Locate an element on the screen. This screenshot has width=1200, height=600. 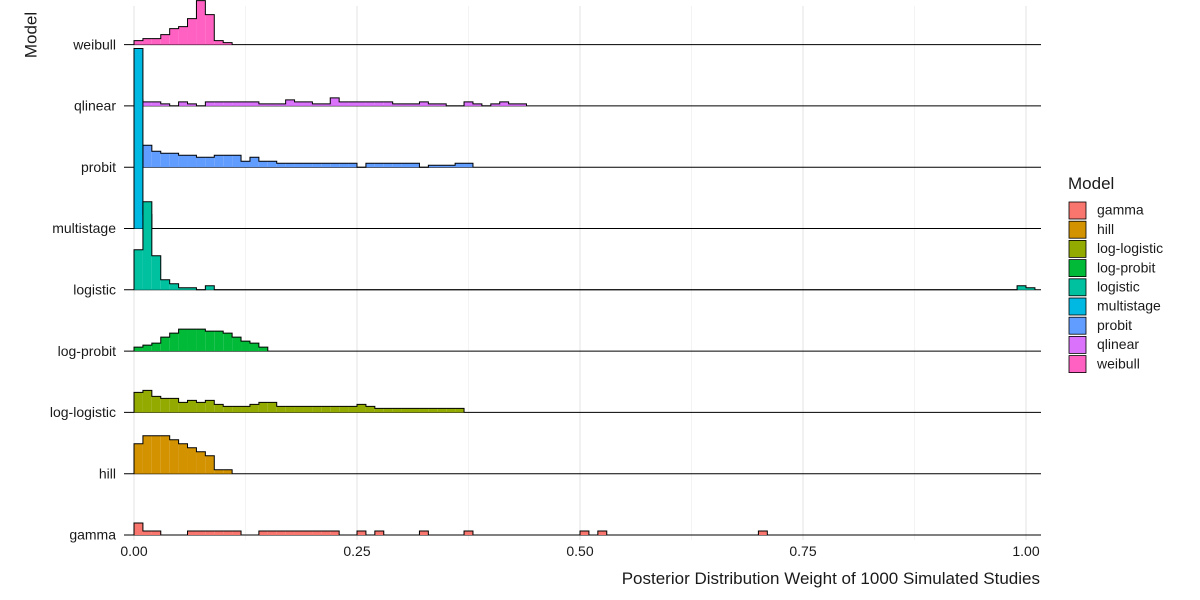
legend-label: log-logistic is located at coordinates (1130, 248).